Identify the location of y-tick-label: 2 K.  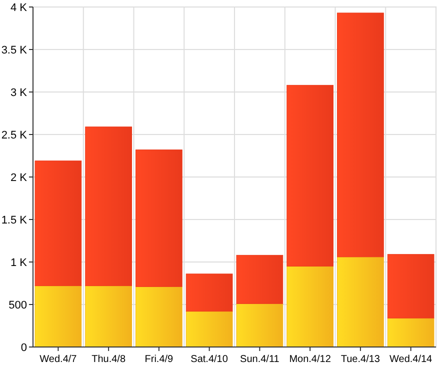
(19, 178).